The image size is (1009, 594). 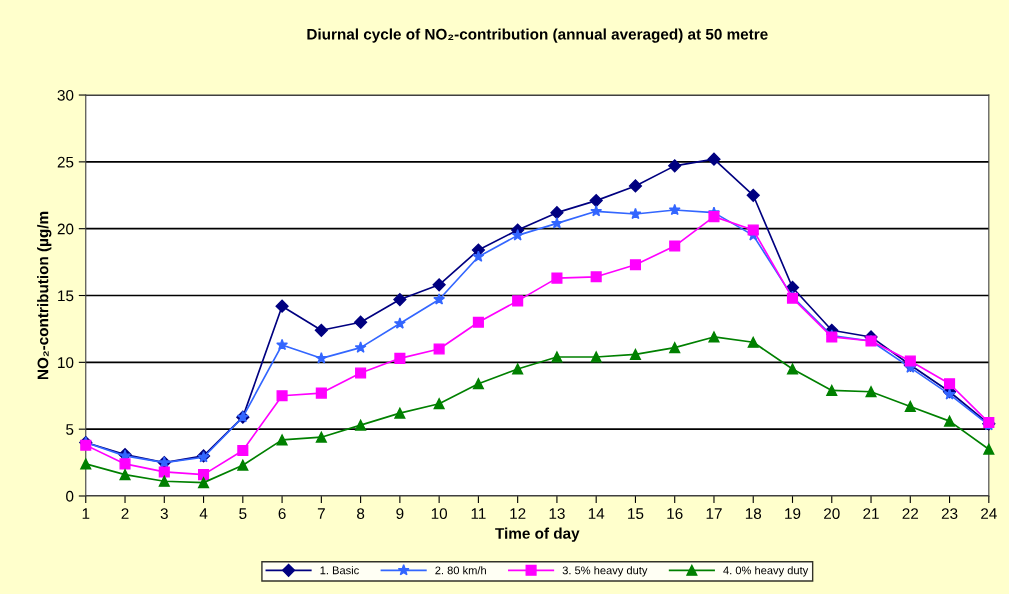 What do you see at coordinates (339, 570) in the screenshot?
I see `legend-label: 1. Basic` at bounding box center [339, 570].